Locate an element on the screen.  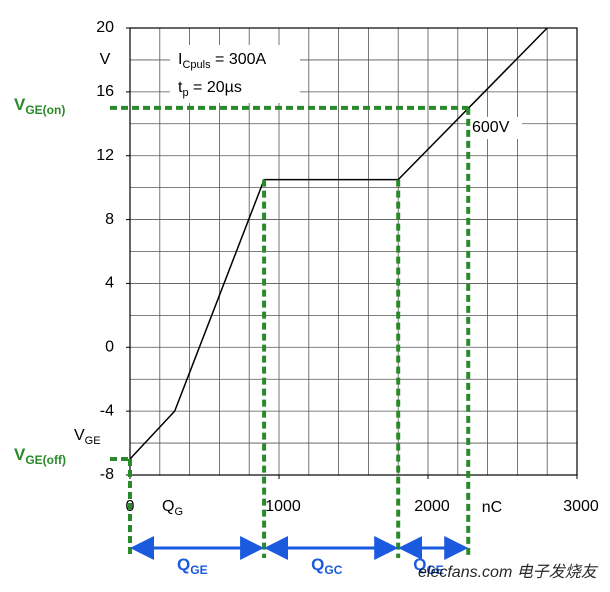
y-tick-label: 8 is located at coordinates (109, 219).